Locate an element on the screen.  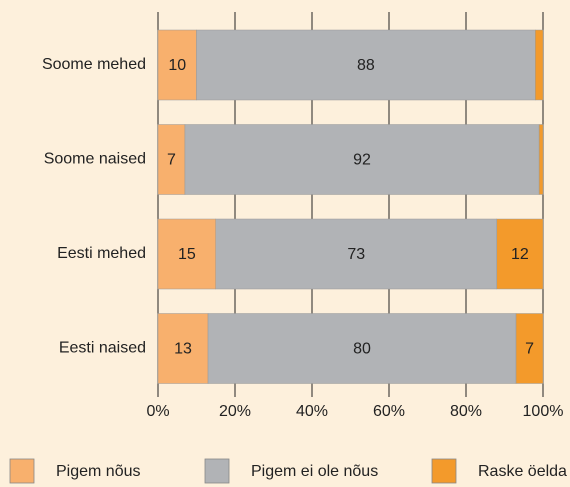
category-label: Soome naised is located at coordinates (95, 159).